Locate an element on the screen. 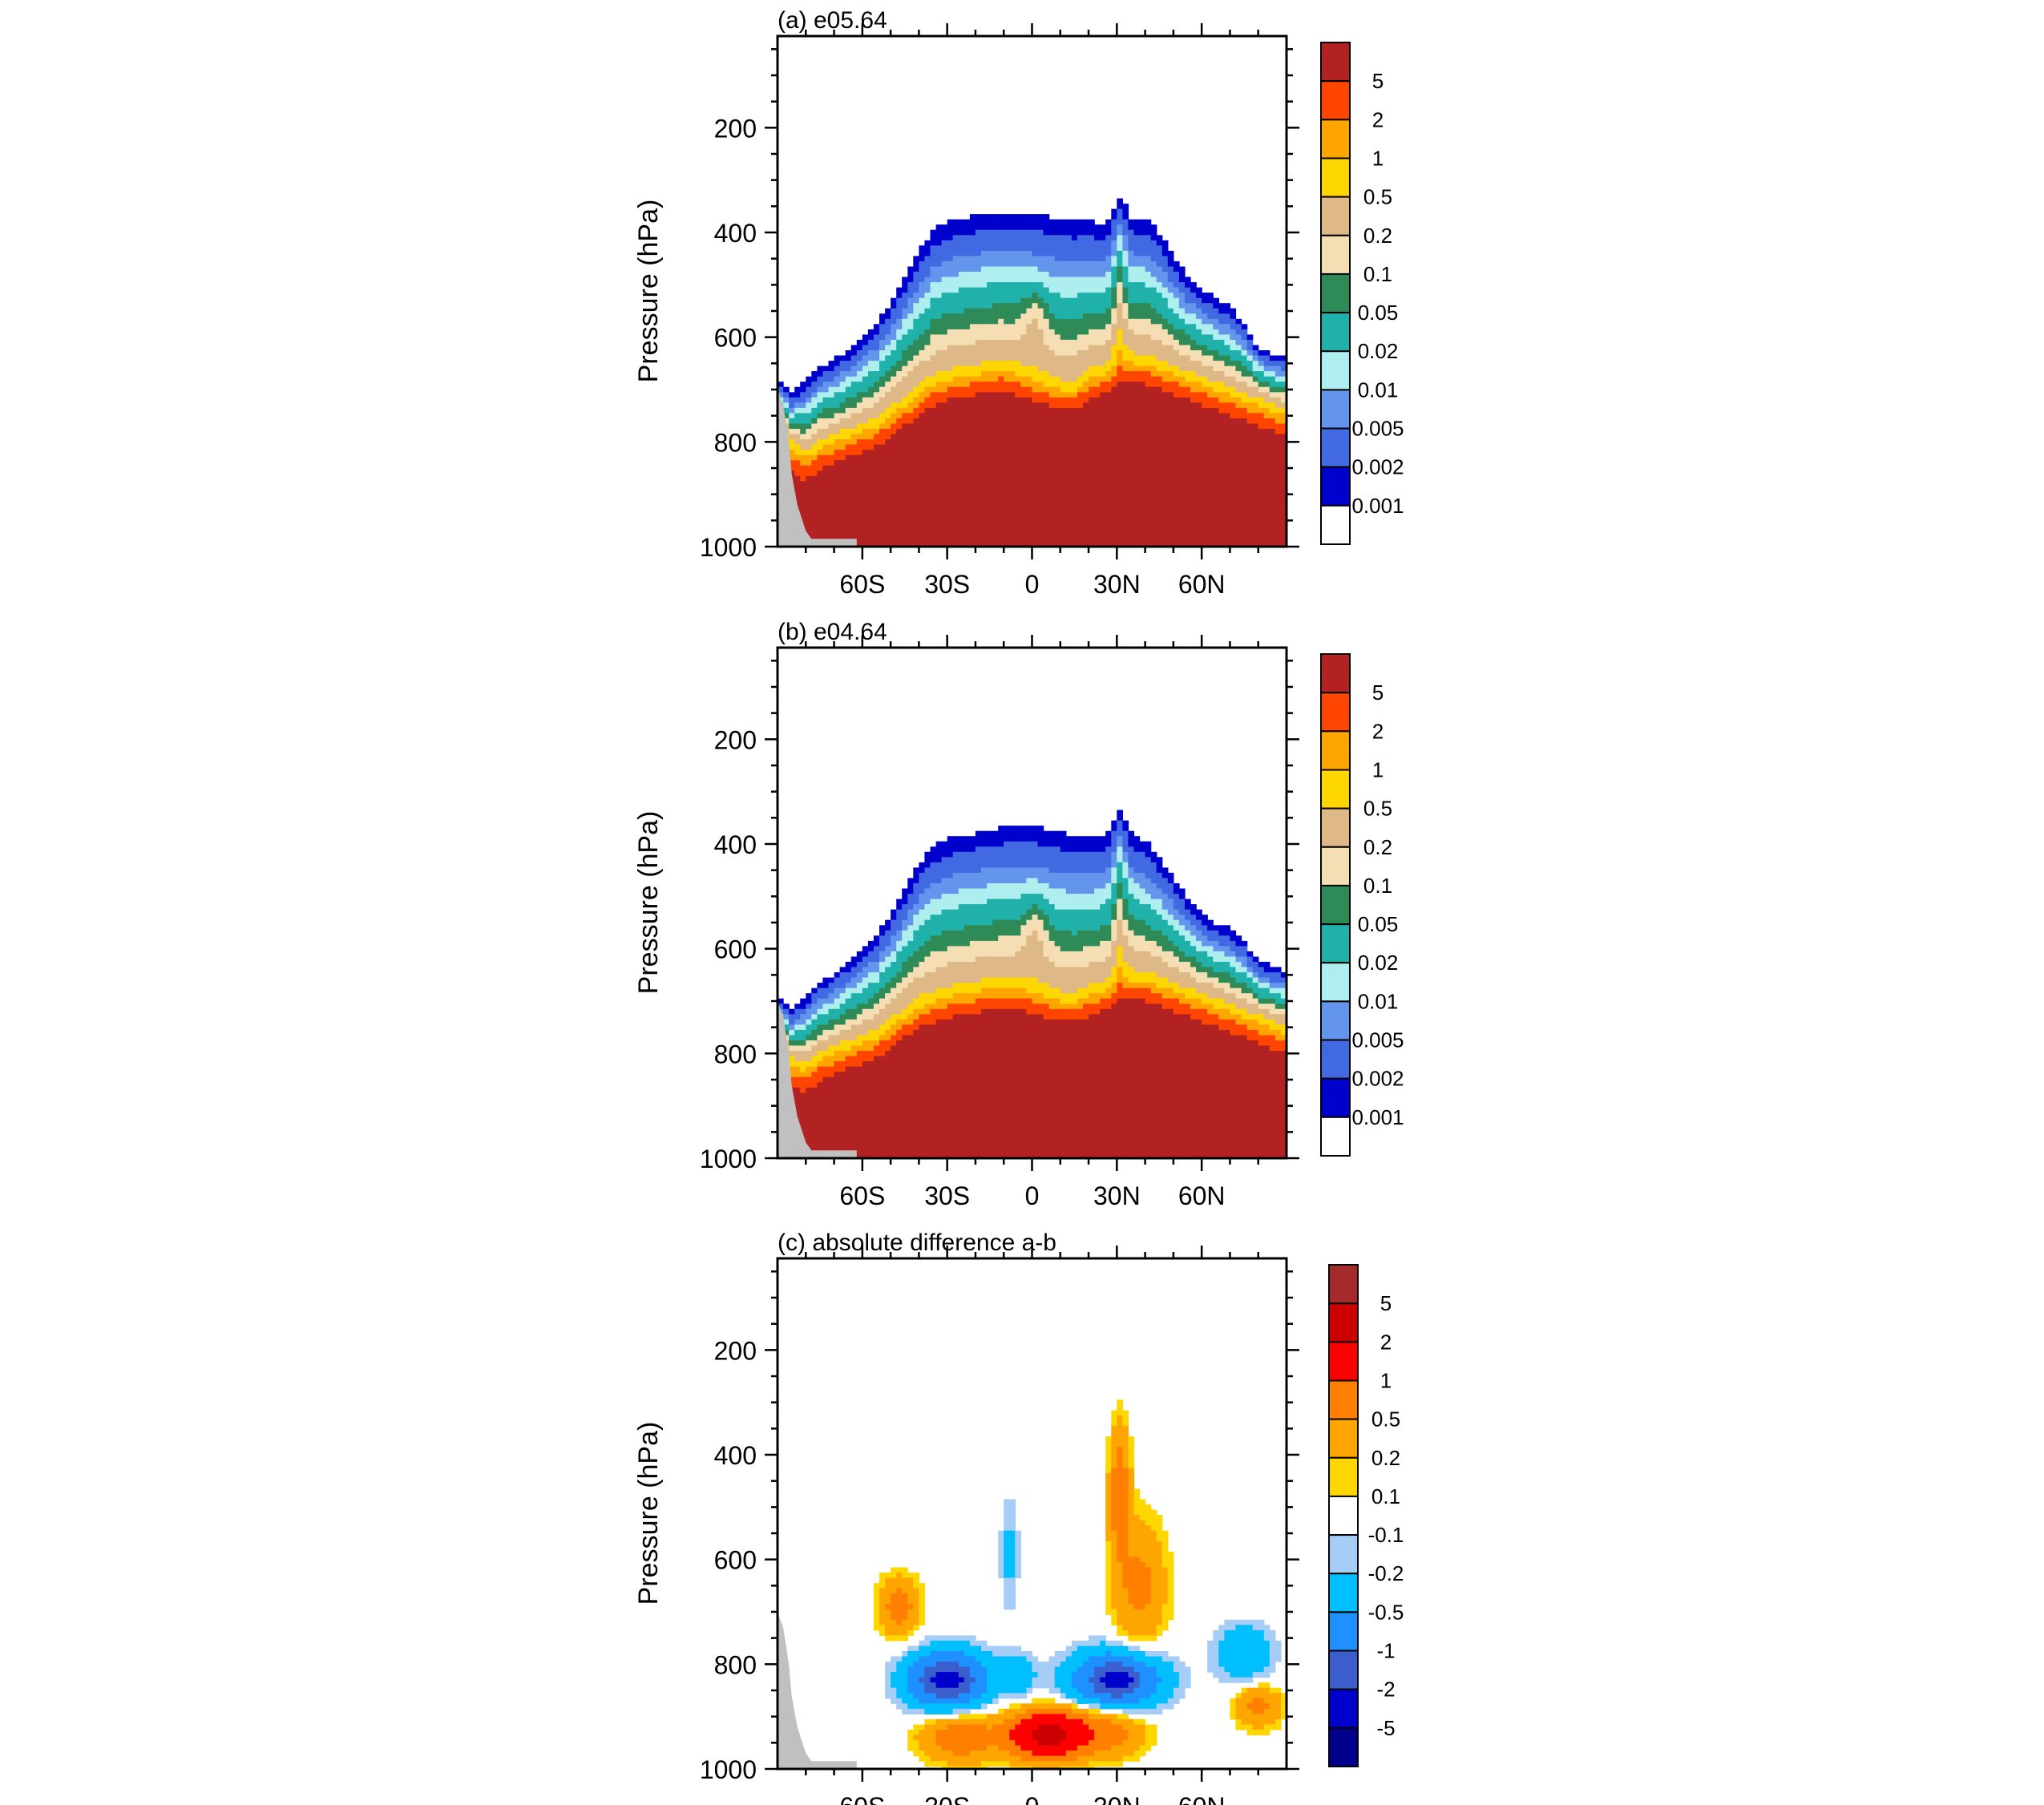 The image size is (2044, 1805). panel-a-x-tick-label: 30N is located at coordinates (1117, 584).